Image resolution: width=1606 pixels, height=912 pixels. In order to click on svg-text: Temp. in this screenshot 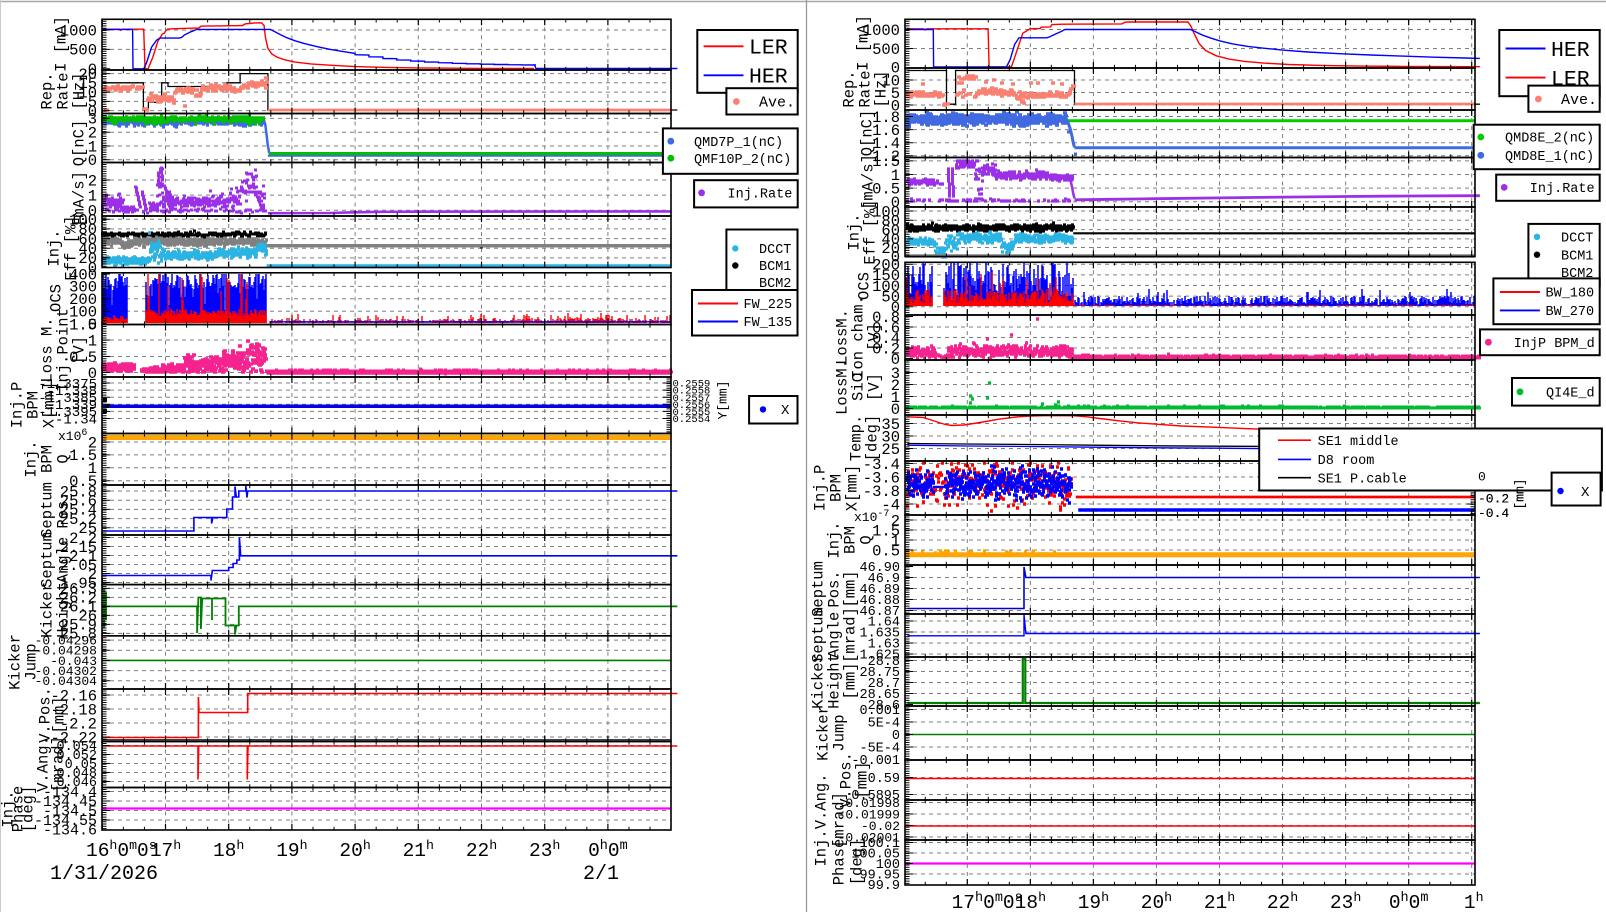, I will do `click(856, 438)`.